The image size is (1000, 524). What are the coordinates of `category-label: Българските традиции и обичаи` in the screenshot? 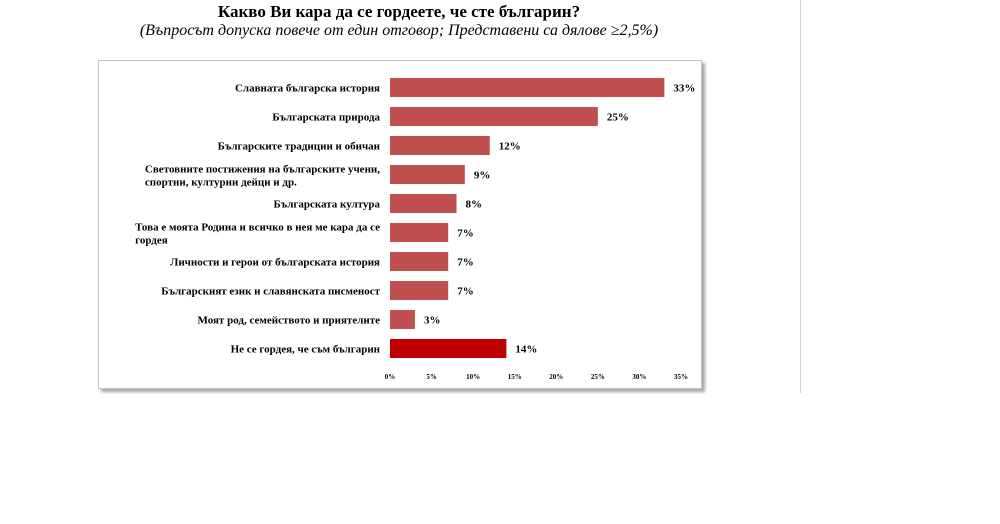 It's located at (299, 147).